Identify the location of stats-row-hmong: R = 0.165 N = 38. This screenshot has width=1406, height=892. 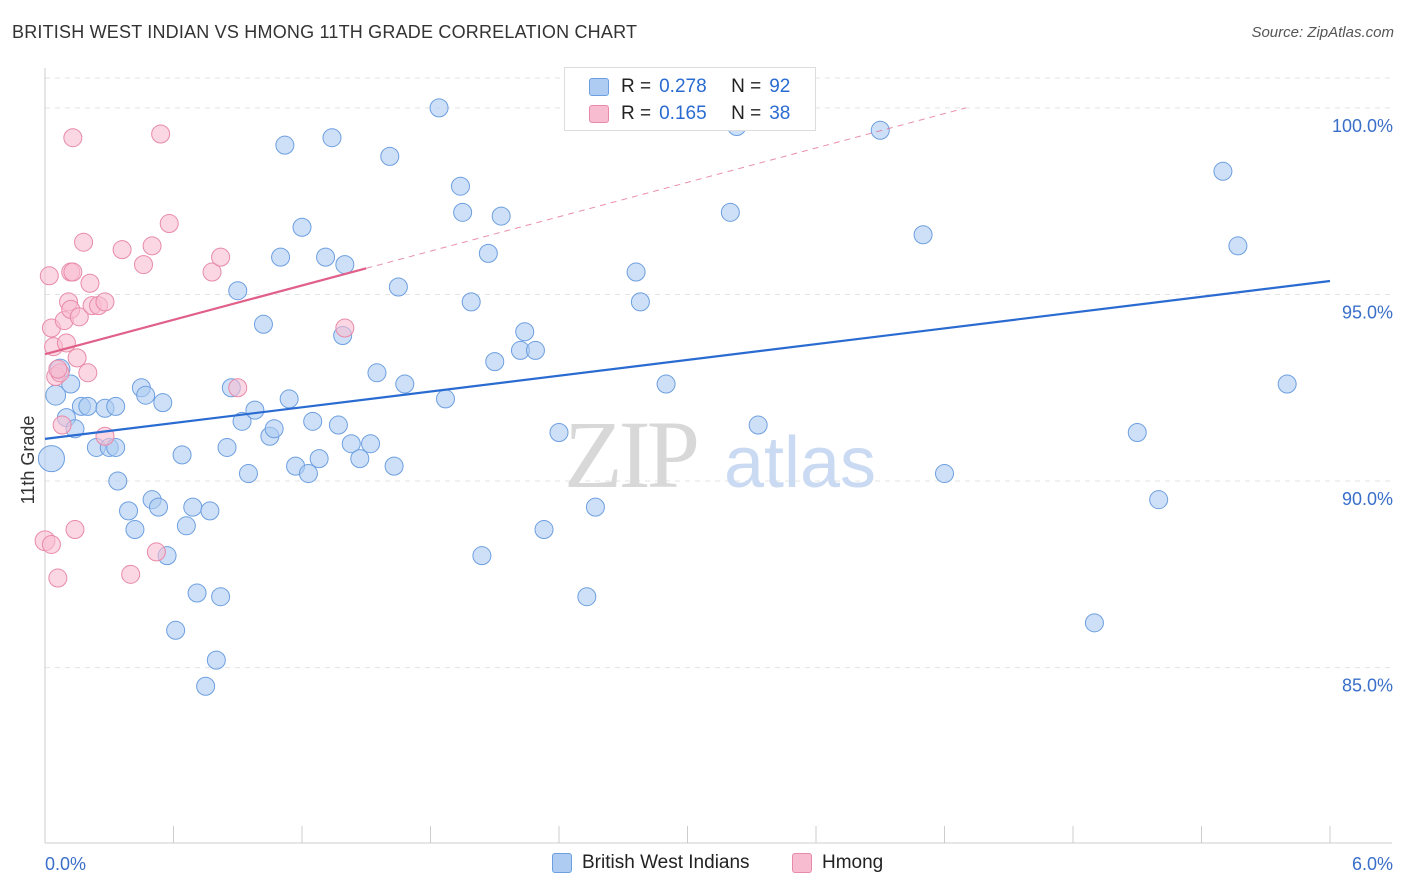
(689, 114).